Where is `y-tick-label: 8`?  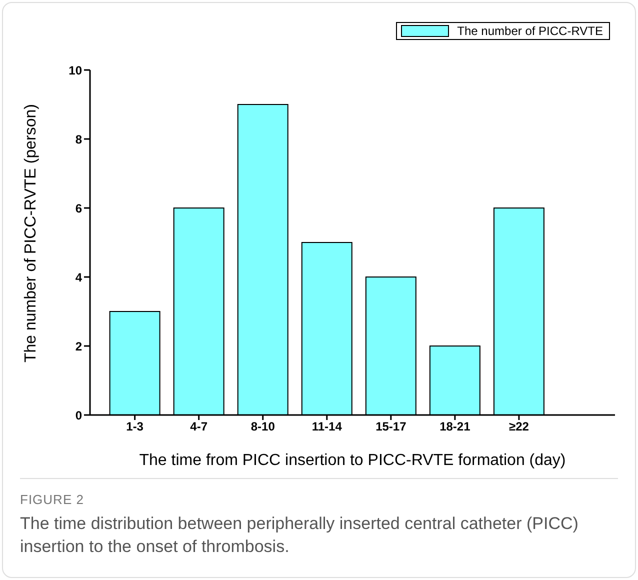 y-tick-label: 8 is located at coordinates (78, 139).